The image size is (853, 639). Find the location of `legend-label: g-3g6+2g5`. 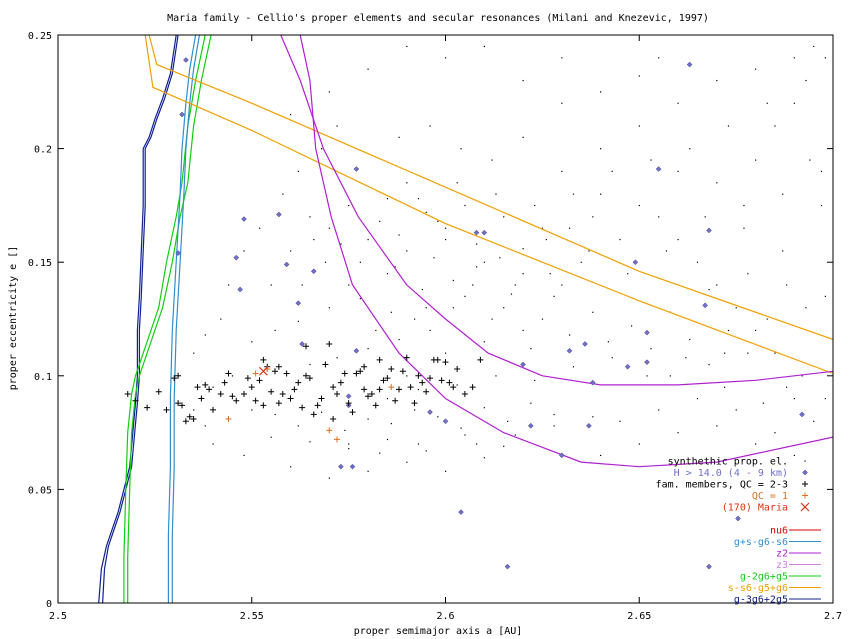

legend-label: g-3g6+2g5 is located at coordinates (761, 600).